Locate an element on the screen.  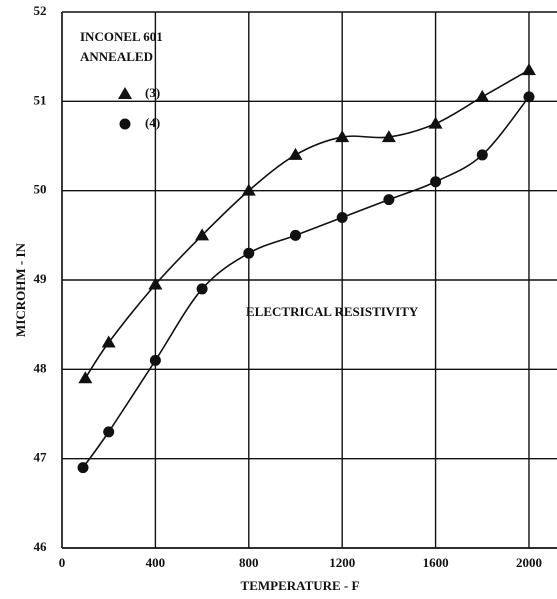
chart-title: INCONEL 601 is located at coordinates (121, 36).